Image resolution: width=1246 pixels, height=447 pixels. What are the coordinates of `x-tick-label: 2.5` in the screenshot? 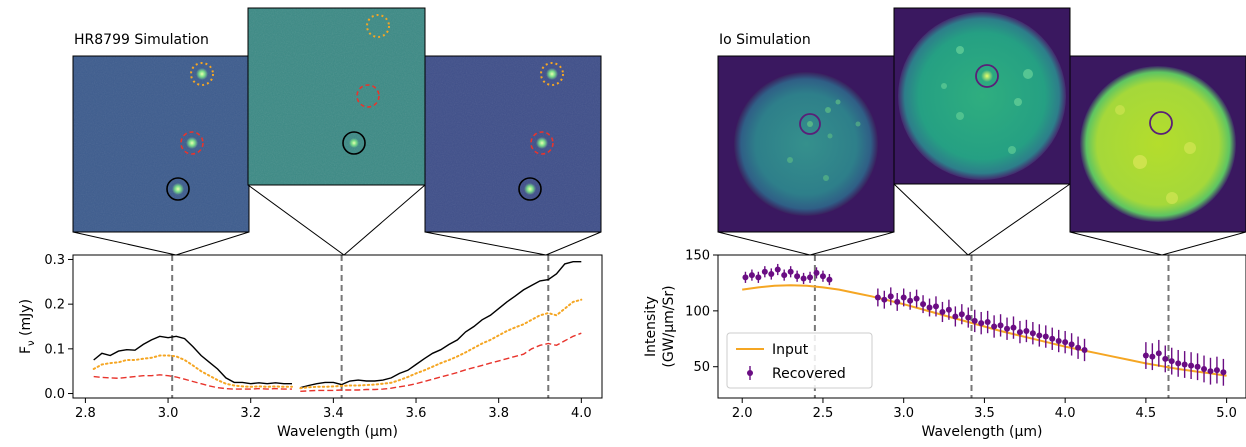 It's located at (823, 413).